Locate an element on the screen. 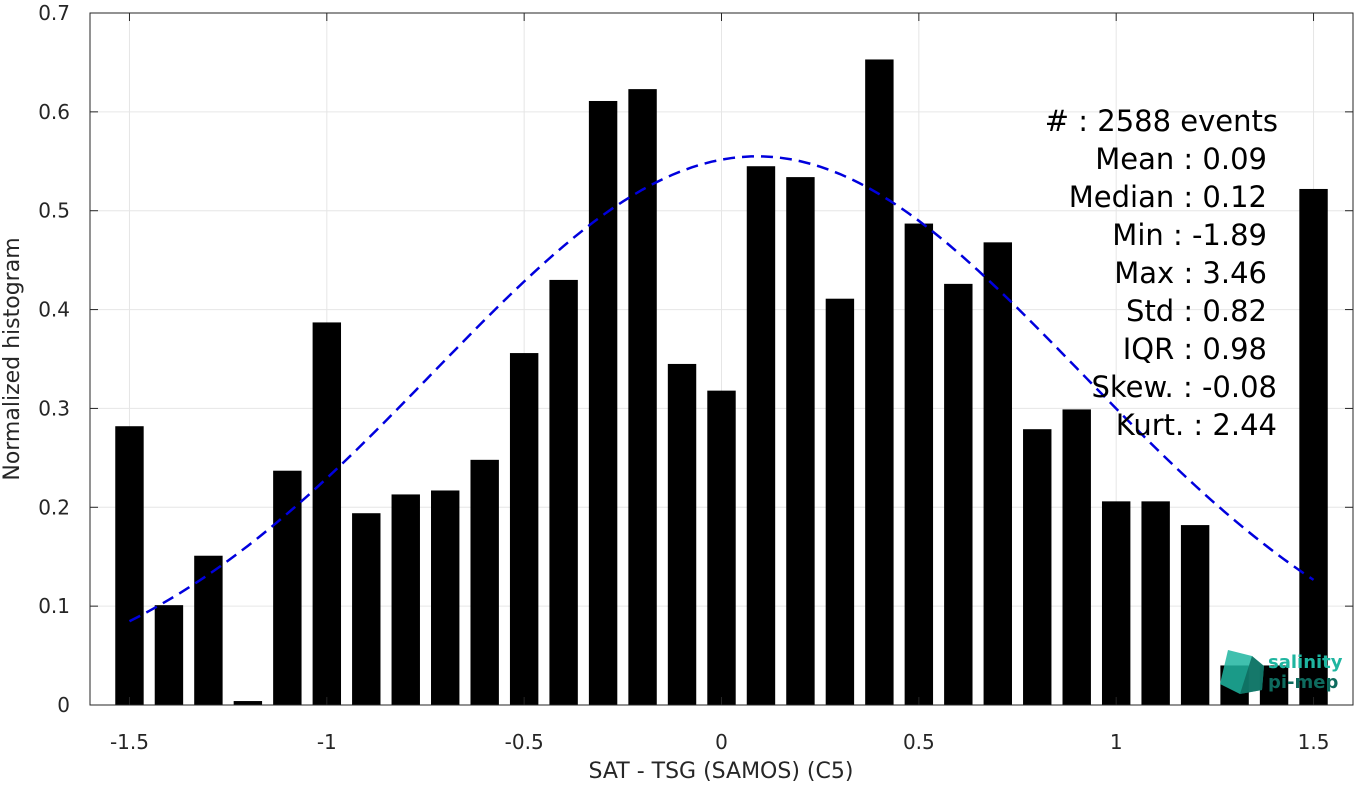 This screenshot has height=785, width=1367. y-tick-label-7: 0.7 is located at coordinates (54, 13).